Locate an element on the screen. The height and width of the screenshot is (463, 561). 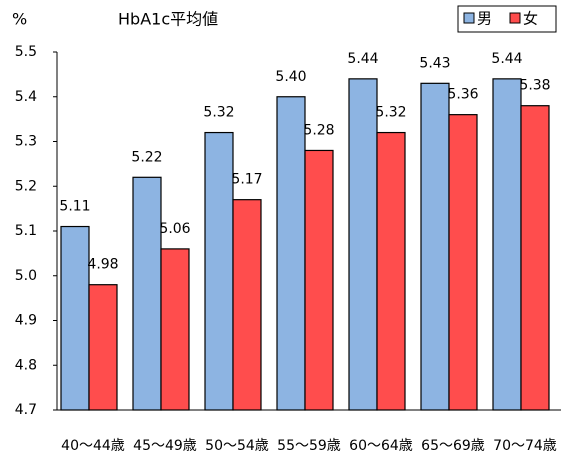
value-label: 5.43 is located at coordinates (434, 63).